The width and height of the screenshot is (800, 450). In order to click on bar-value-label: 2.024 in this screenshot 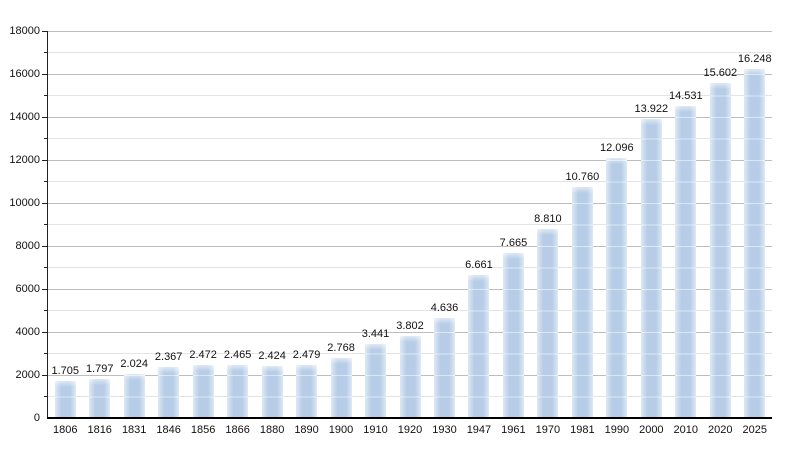, I will do `click(134, 364)`.